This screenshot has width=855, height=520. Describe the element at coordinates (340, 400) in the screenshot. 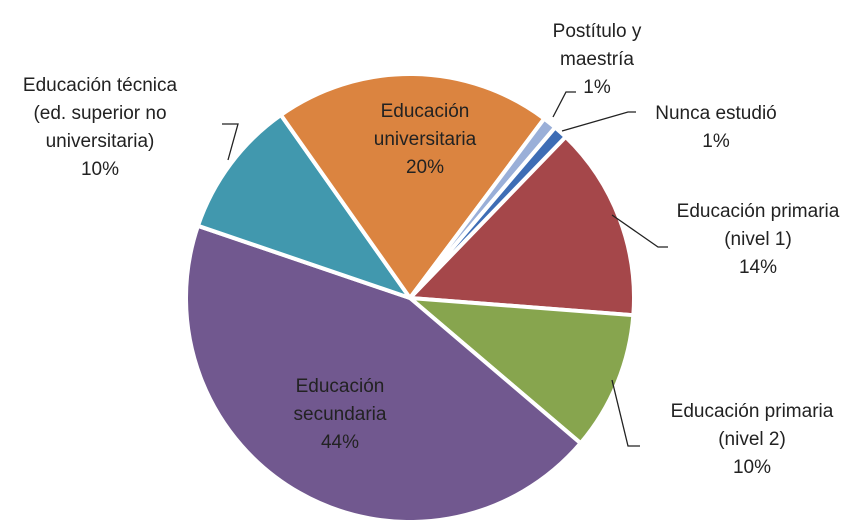

I see `category-label: Educación secundaria` at that location.